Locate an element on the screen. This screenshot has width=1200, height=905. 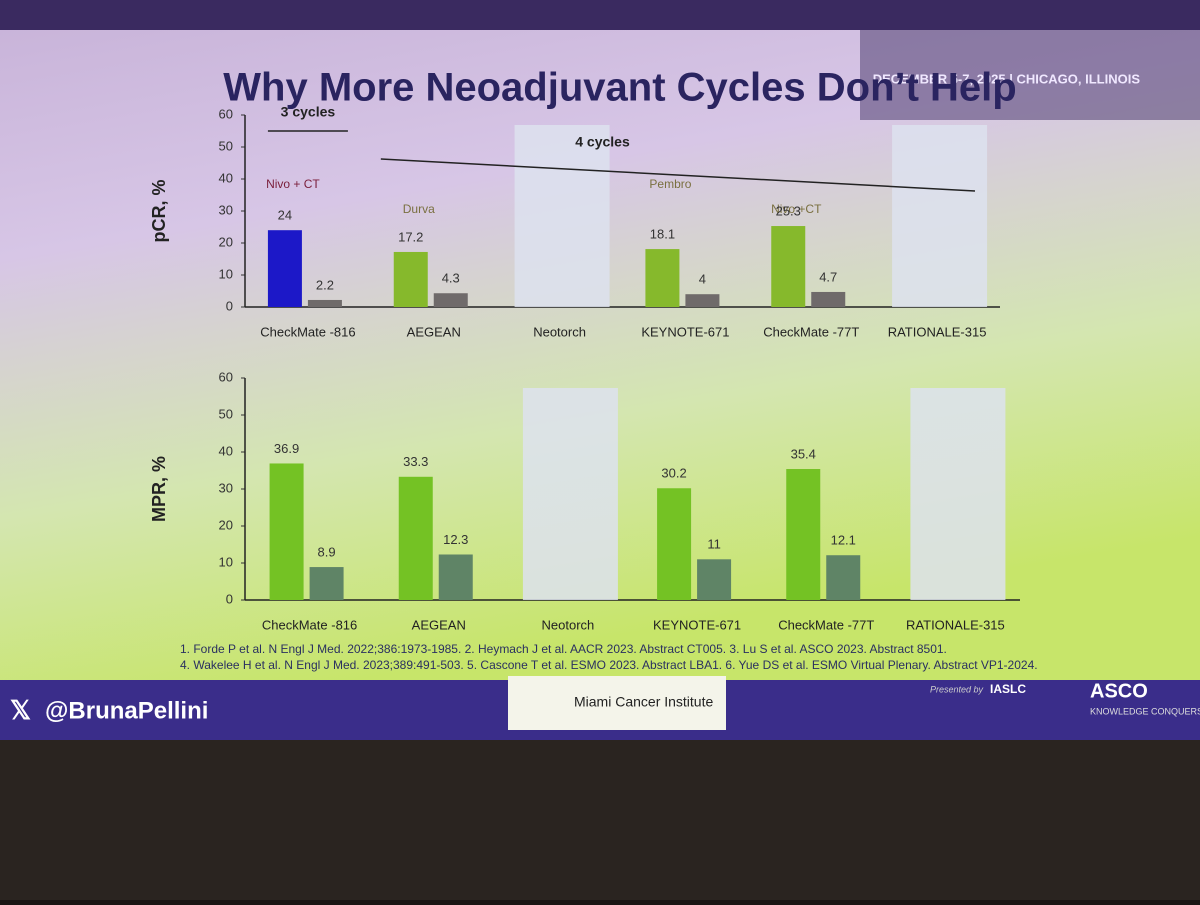
value-label: 33.3 is located at coordinates (415, 461).